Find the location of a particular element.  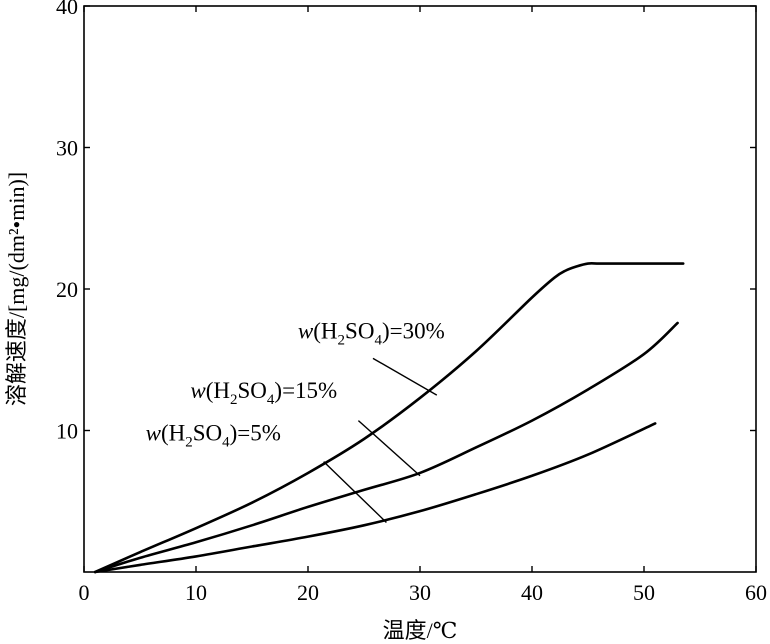

x-tick-label: 50 is located at coordinates (644, 592).